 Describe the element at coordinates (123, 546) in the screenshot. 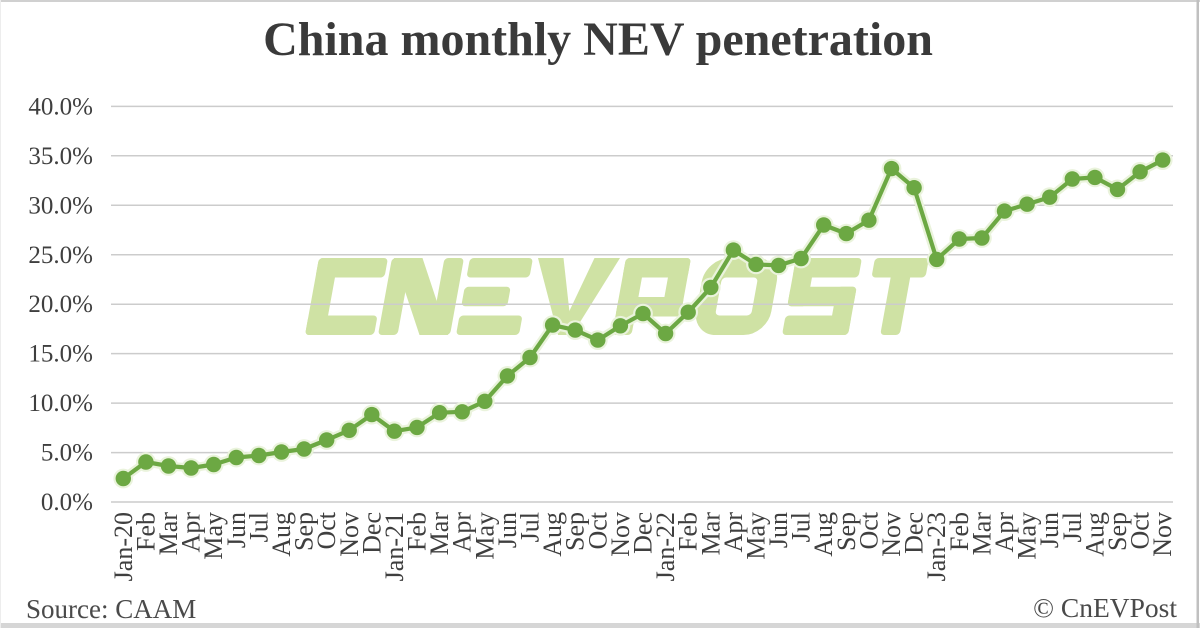

I see `svg-text: Jan-20` at that location.